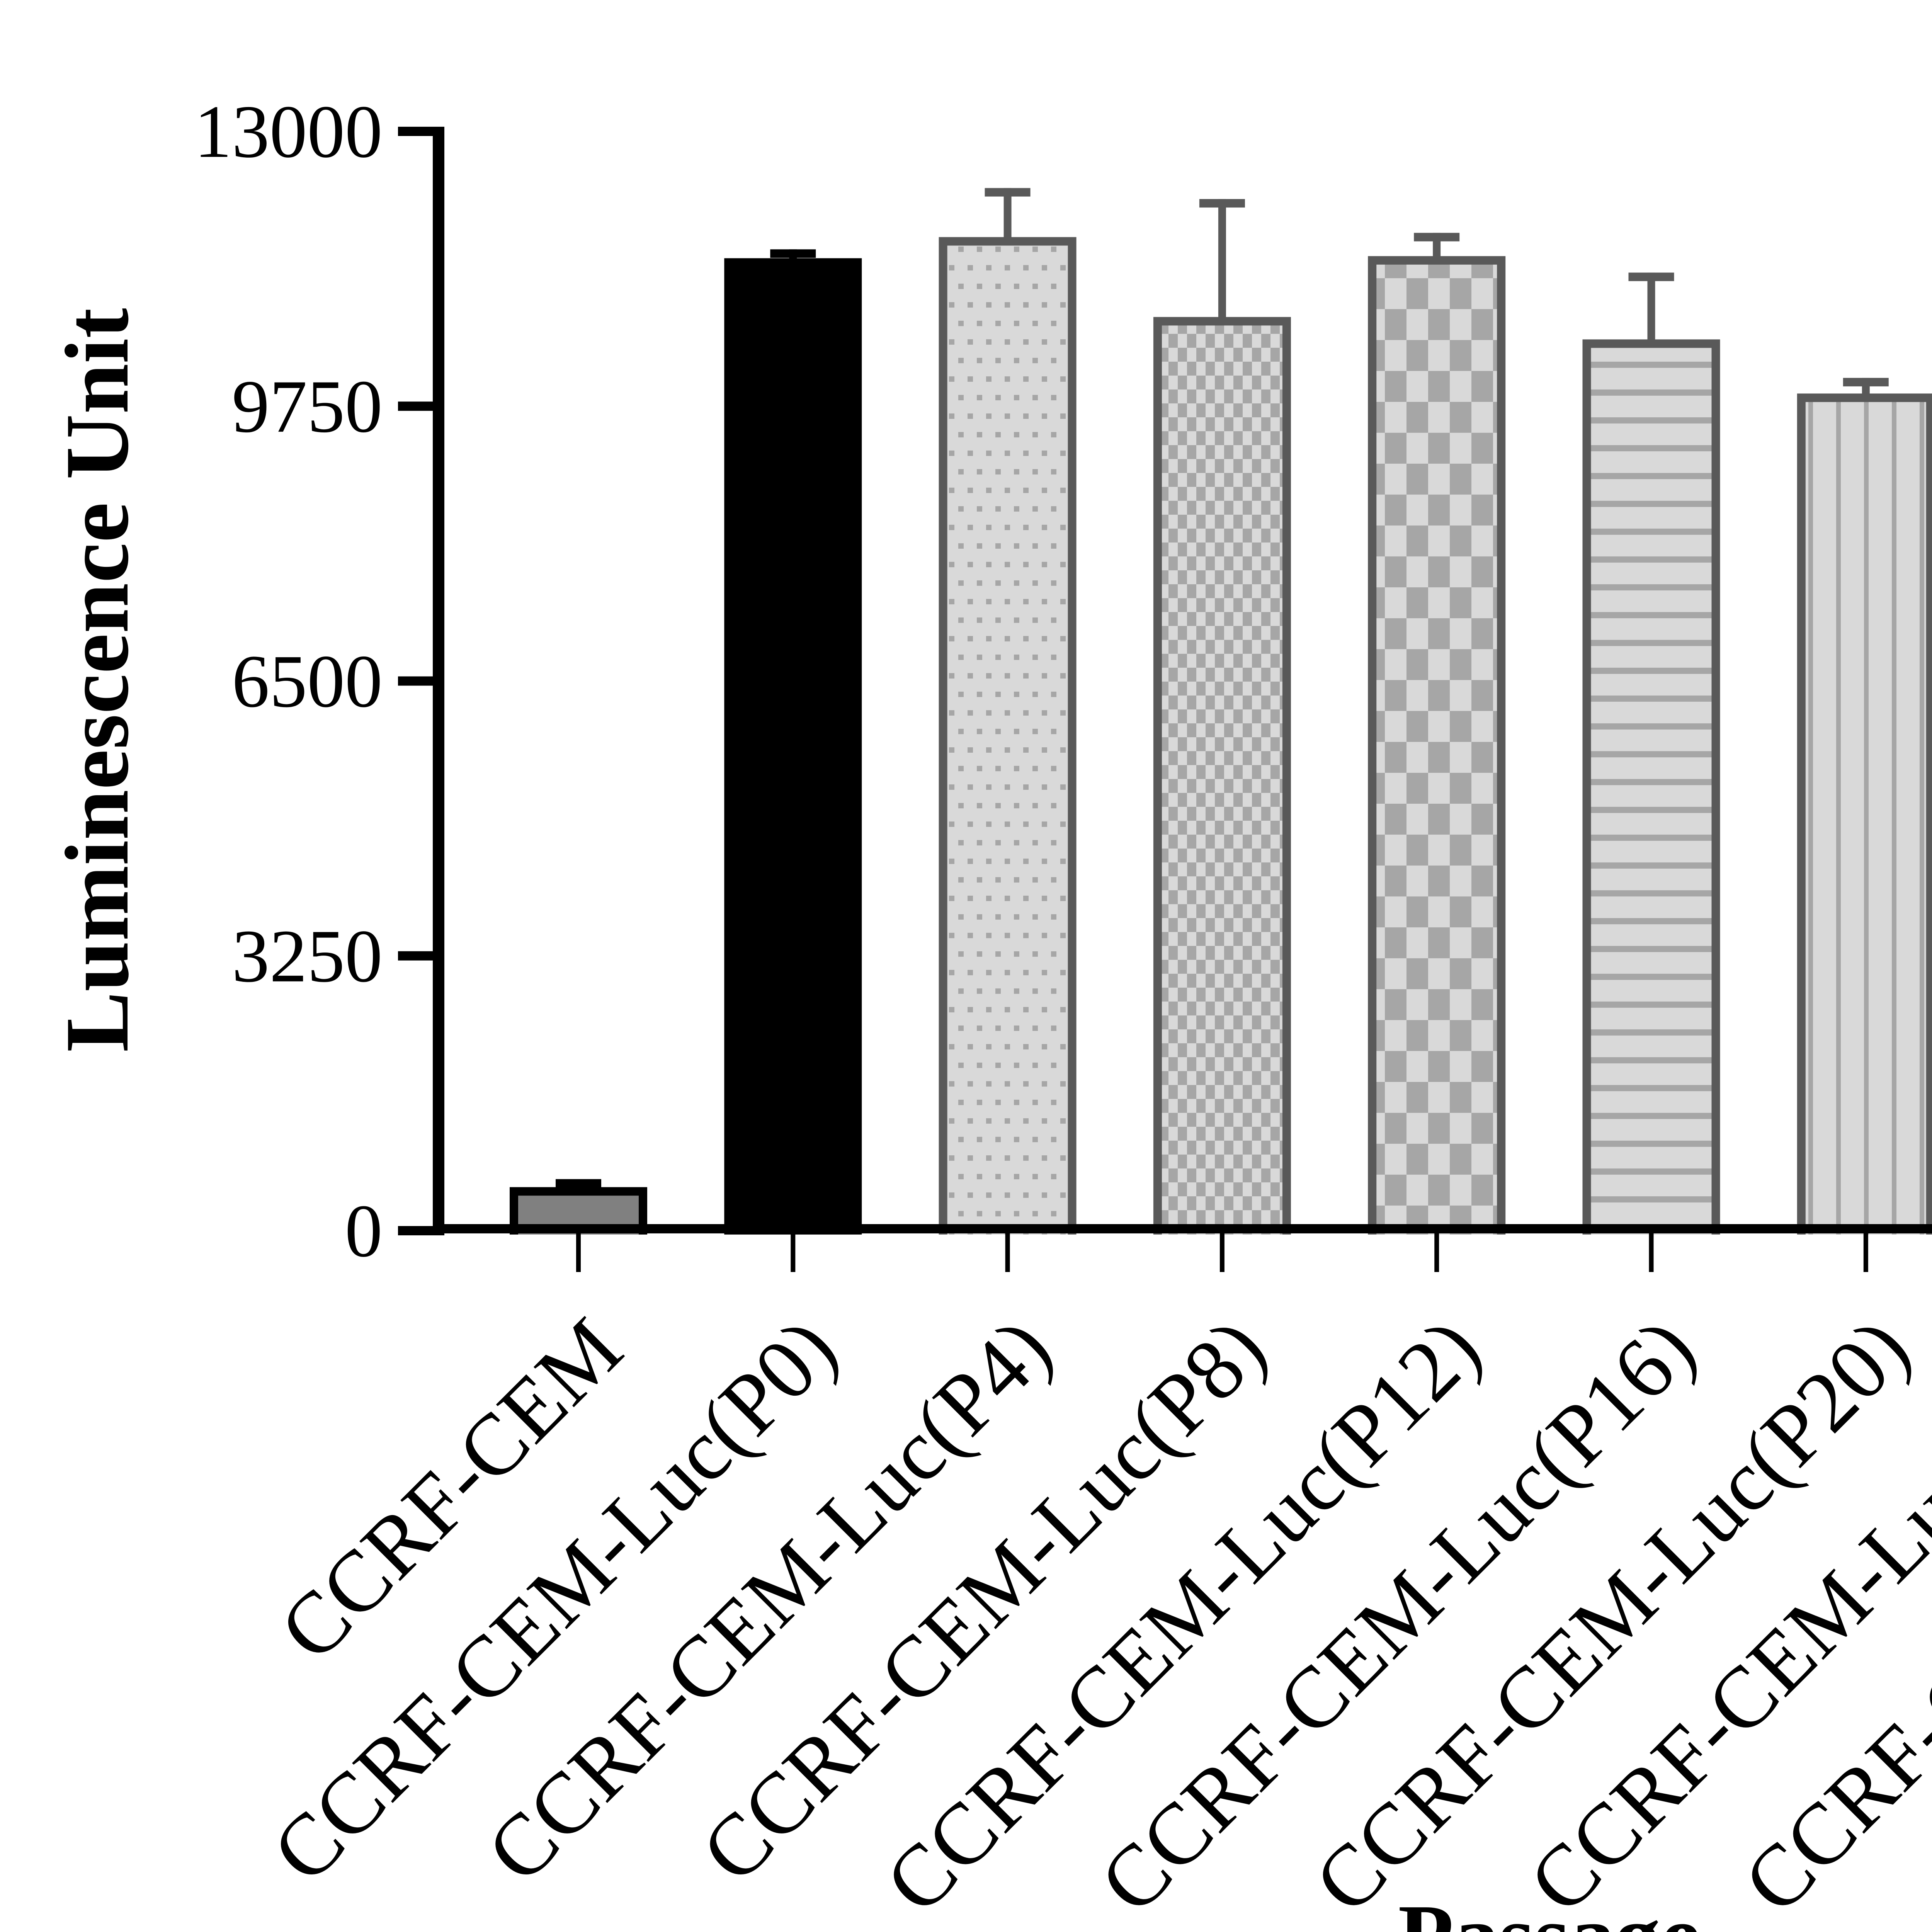 This screenshot has height=1932, width=1932. I want to click on bar-fill-hlines, so click(1652, 792).